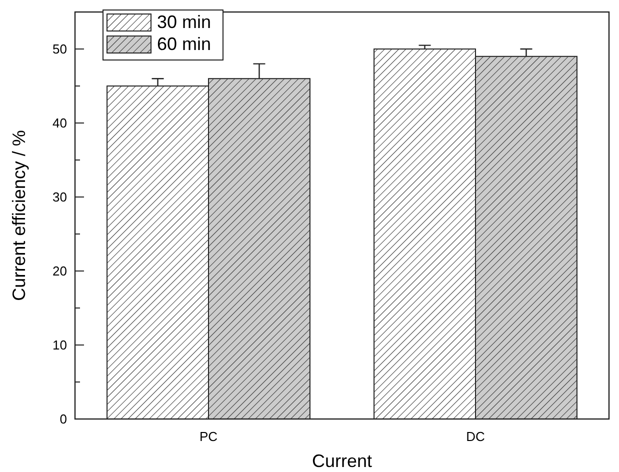  I want to click on y-tick-label: 10, so click(59, 345).